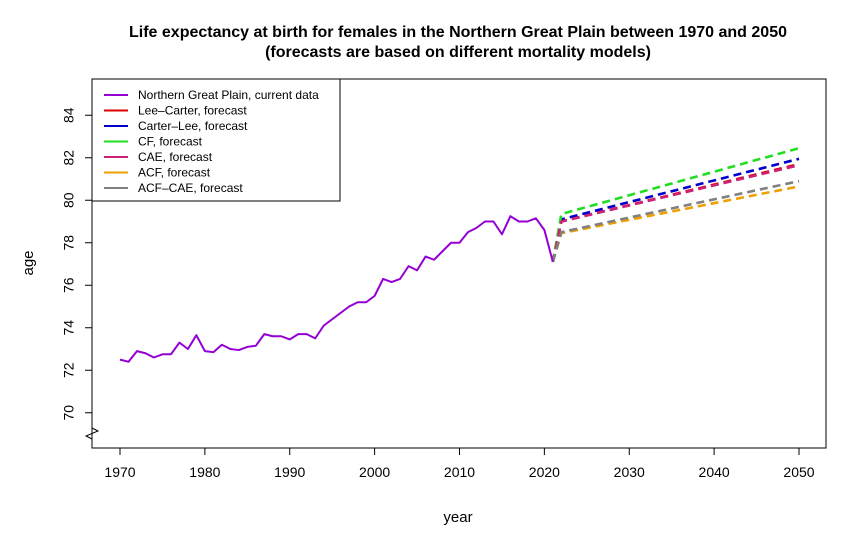  What do you see at coordinates (69, 285) in the screenshot?
I see `y-tick-label: 76` at bounding box center [69, 285].